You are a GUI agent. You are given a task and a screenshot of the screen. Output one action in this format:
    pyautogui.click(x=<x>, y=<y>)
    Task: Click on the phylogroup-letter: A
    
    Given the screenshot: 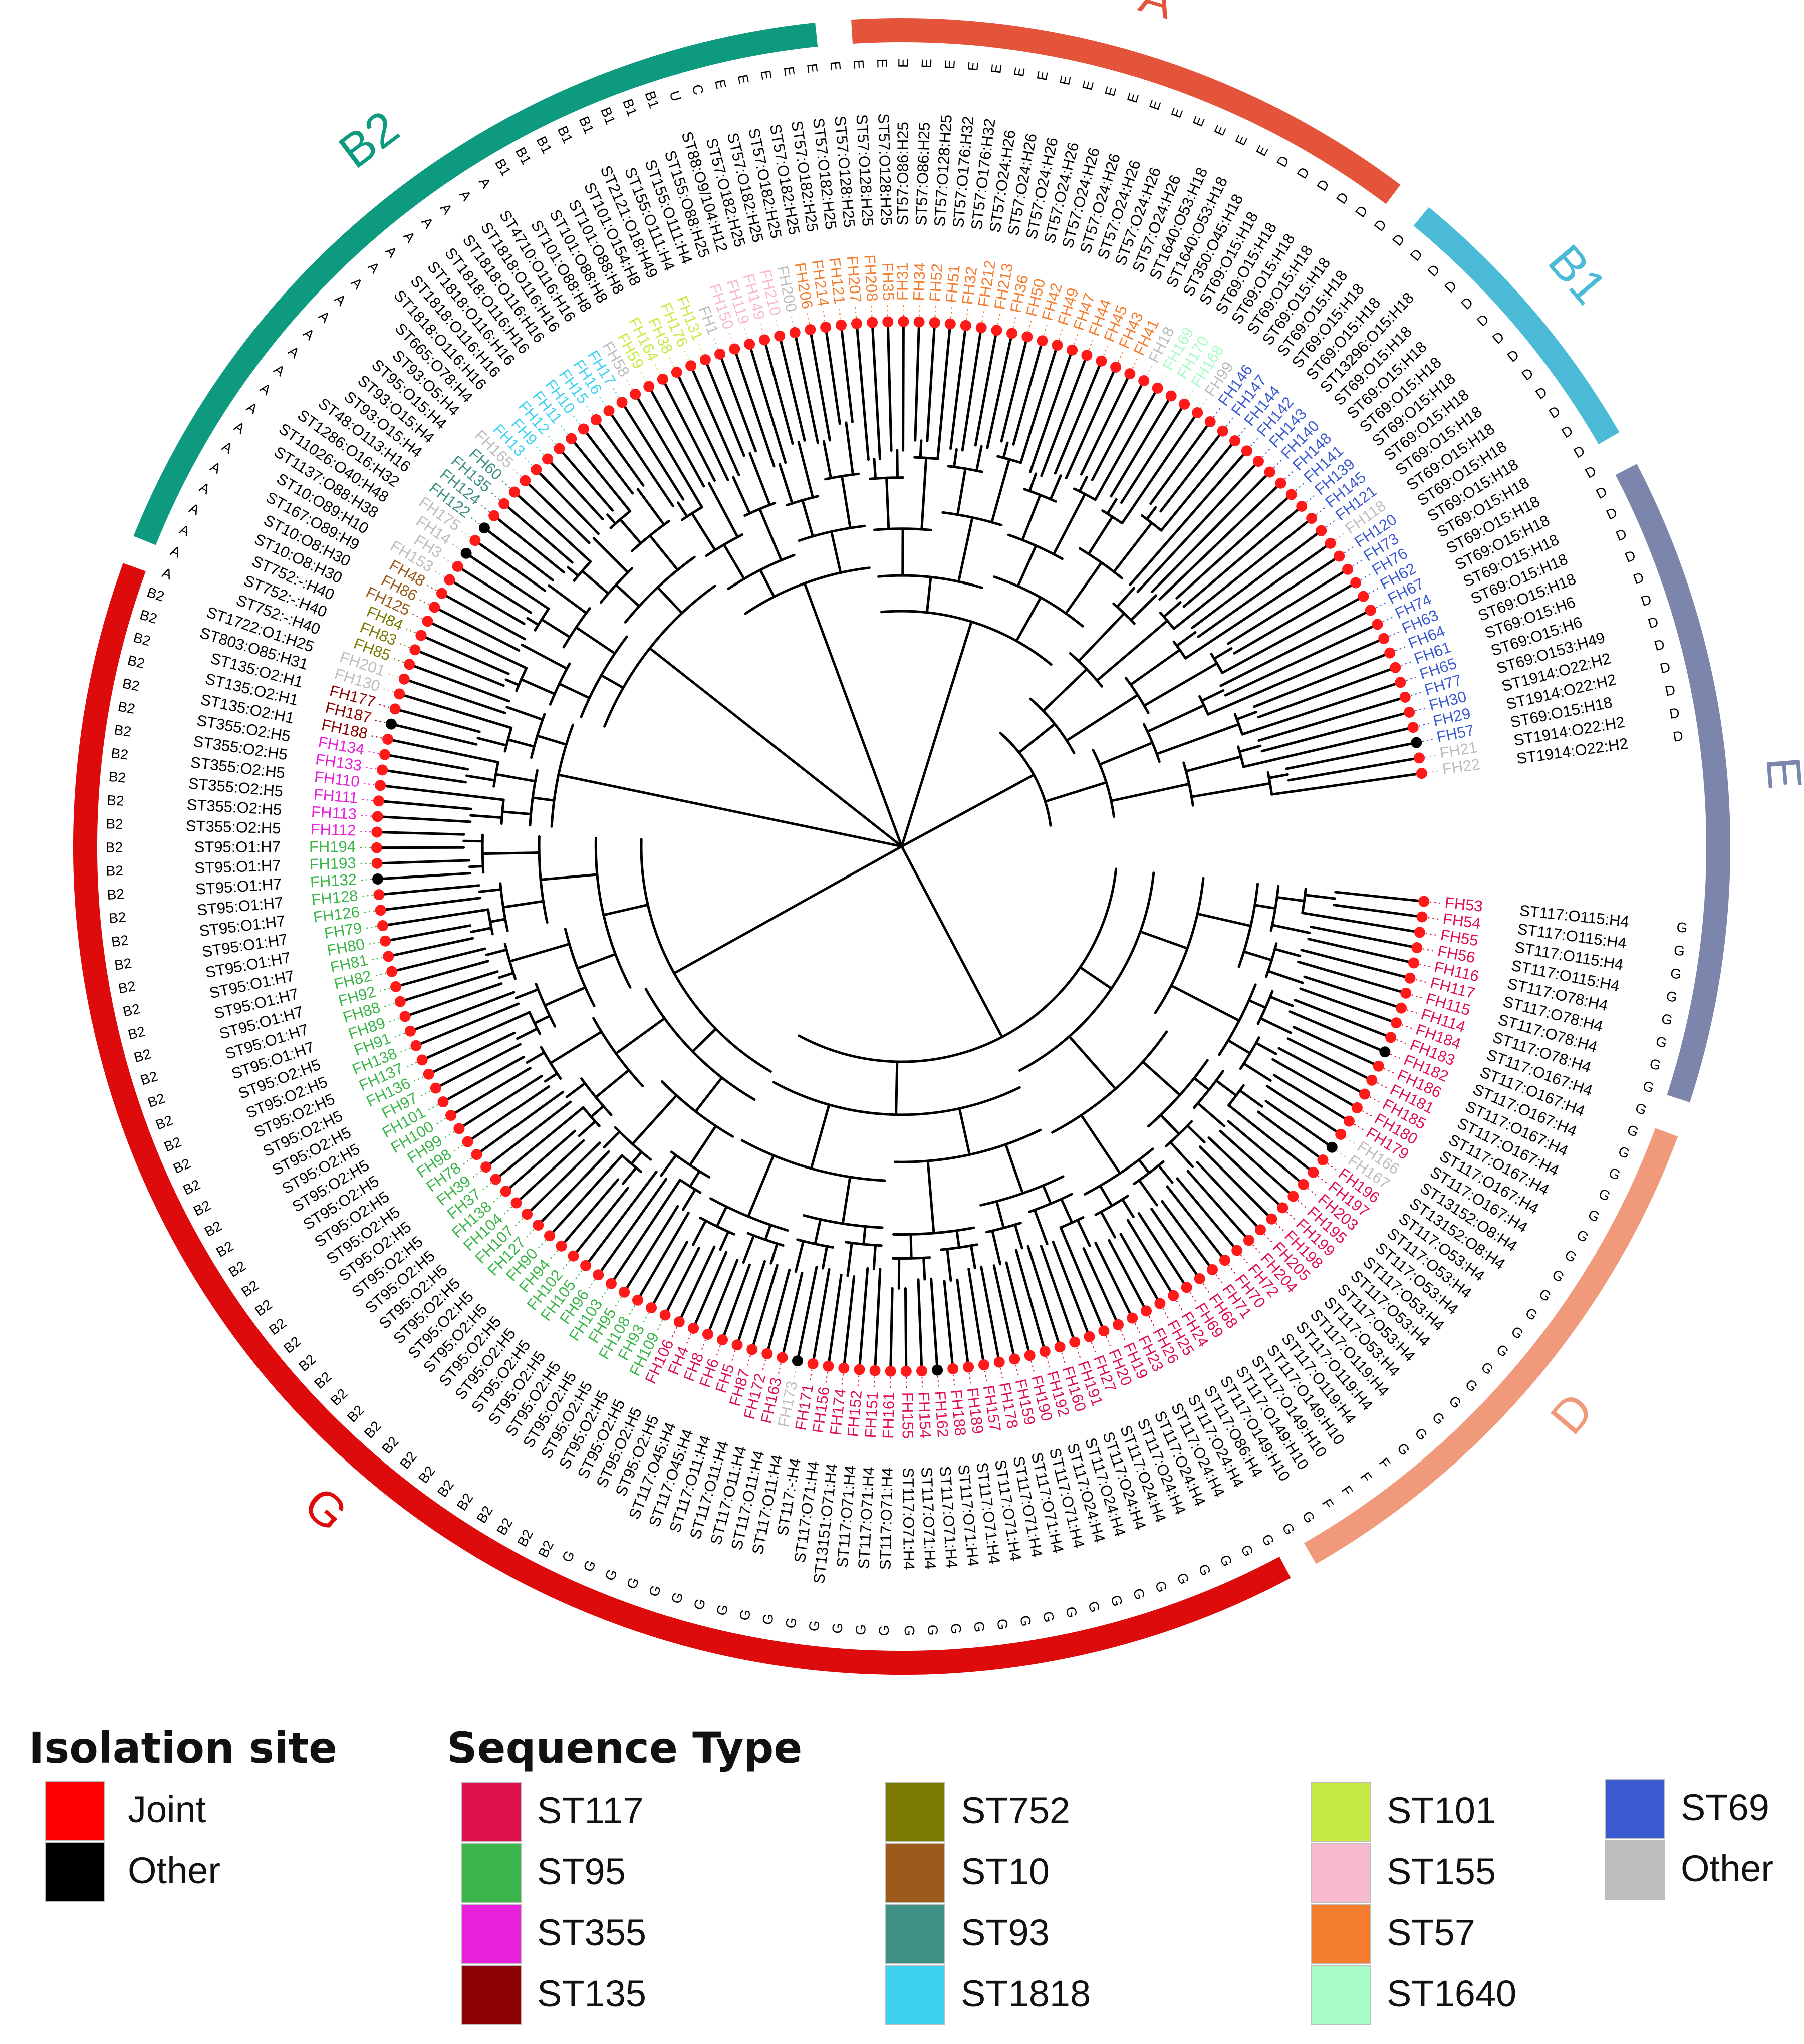 What is the action you would take?
    pyautogui.click(x=175, y=552)
    